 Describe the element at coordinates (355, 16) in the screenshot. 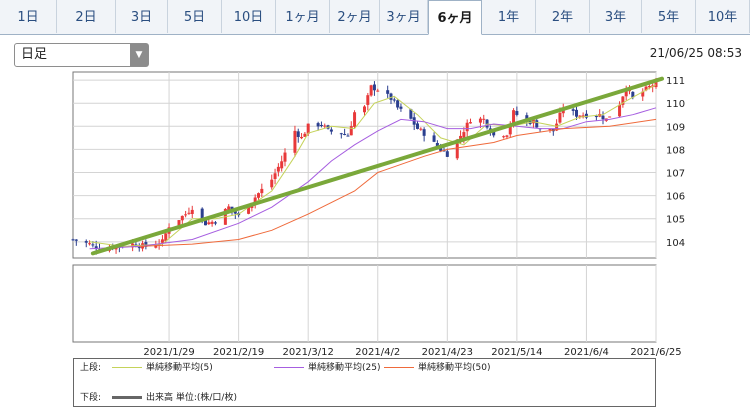

I see `tab-7: 2ヶ月` at that location.